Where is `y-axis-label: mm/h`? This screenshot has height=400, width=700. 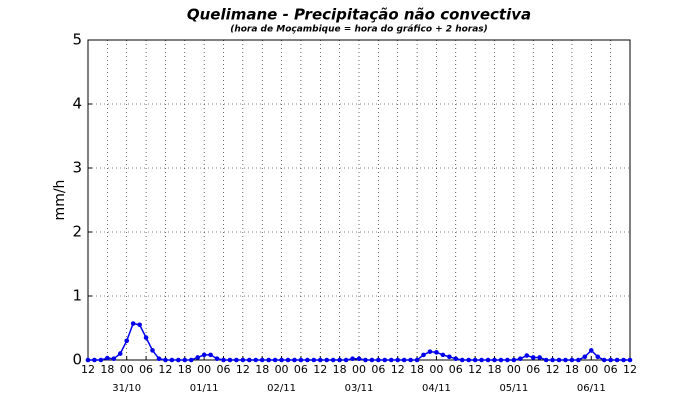
y-axis-label: mm/h is located at coordinates (60, 200).